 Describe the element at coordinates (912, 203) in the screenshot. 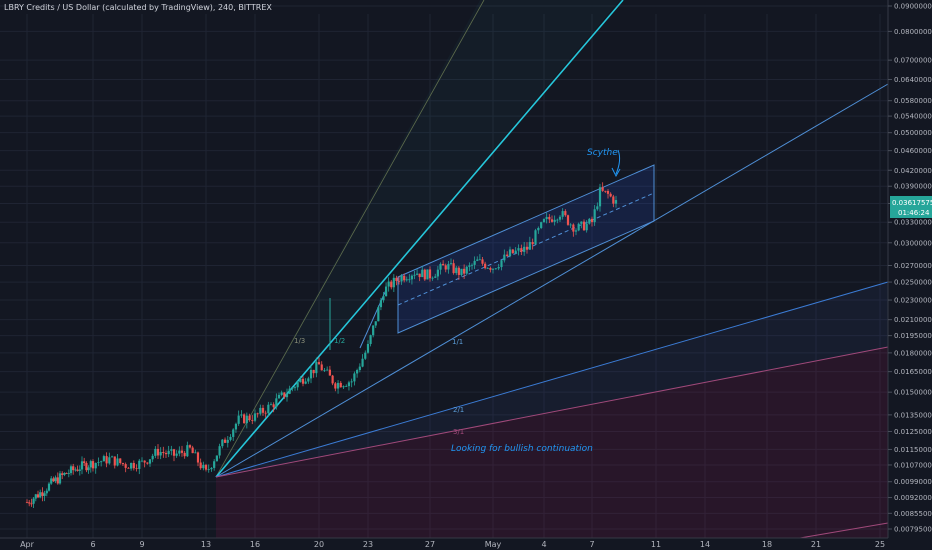

I see `last-price-value: 0.03617575` at that location.